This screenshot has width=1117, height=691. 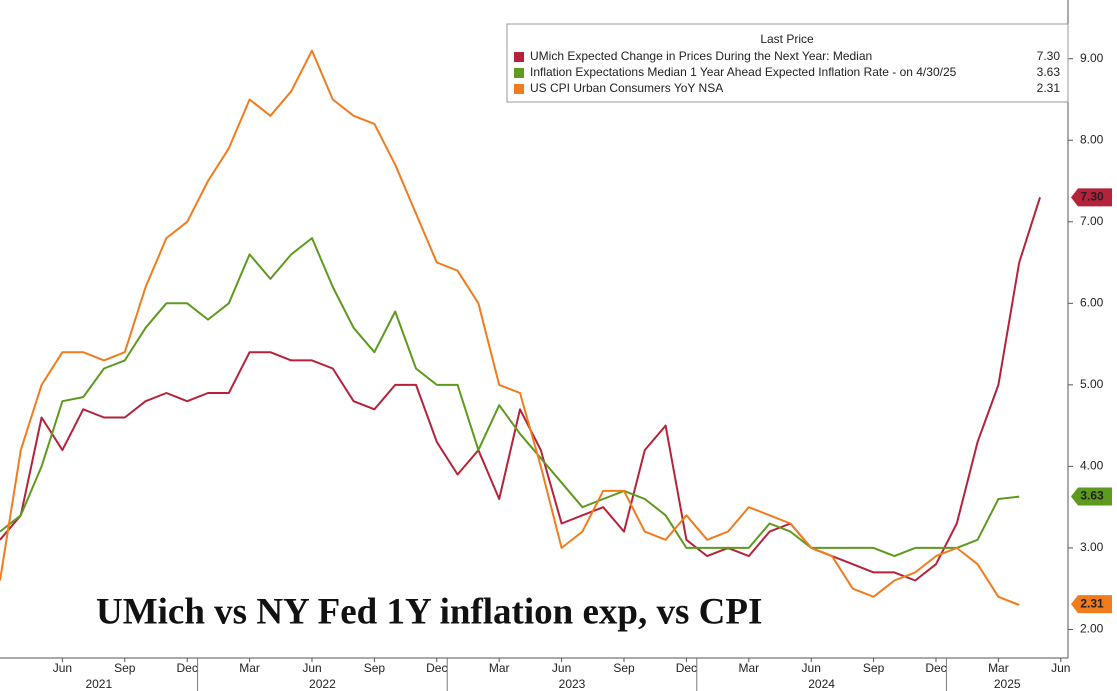 I want to click on year-label: 2022, so click(x=322, y=684).